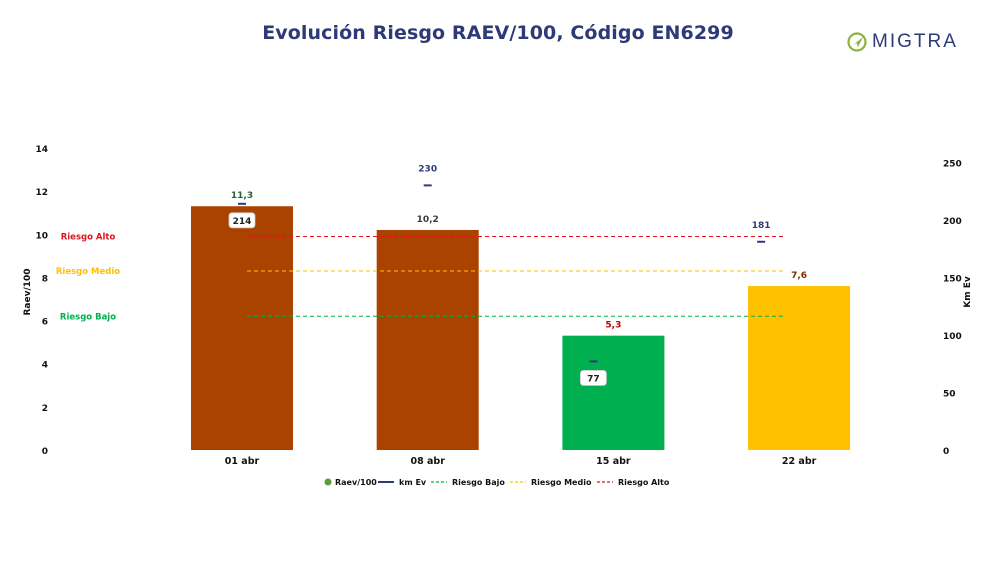  Describe the element at coordinates (915, 41) in the screenshot. I see `logo-text: MIGTRA` at that location.